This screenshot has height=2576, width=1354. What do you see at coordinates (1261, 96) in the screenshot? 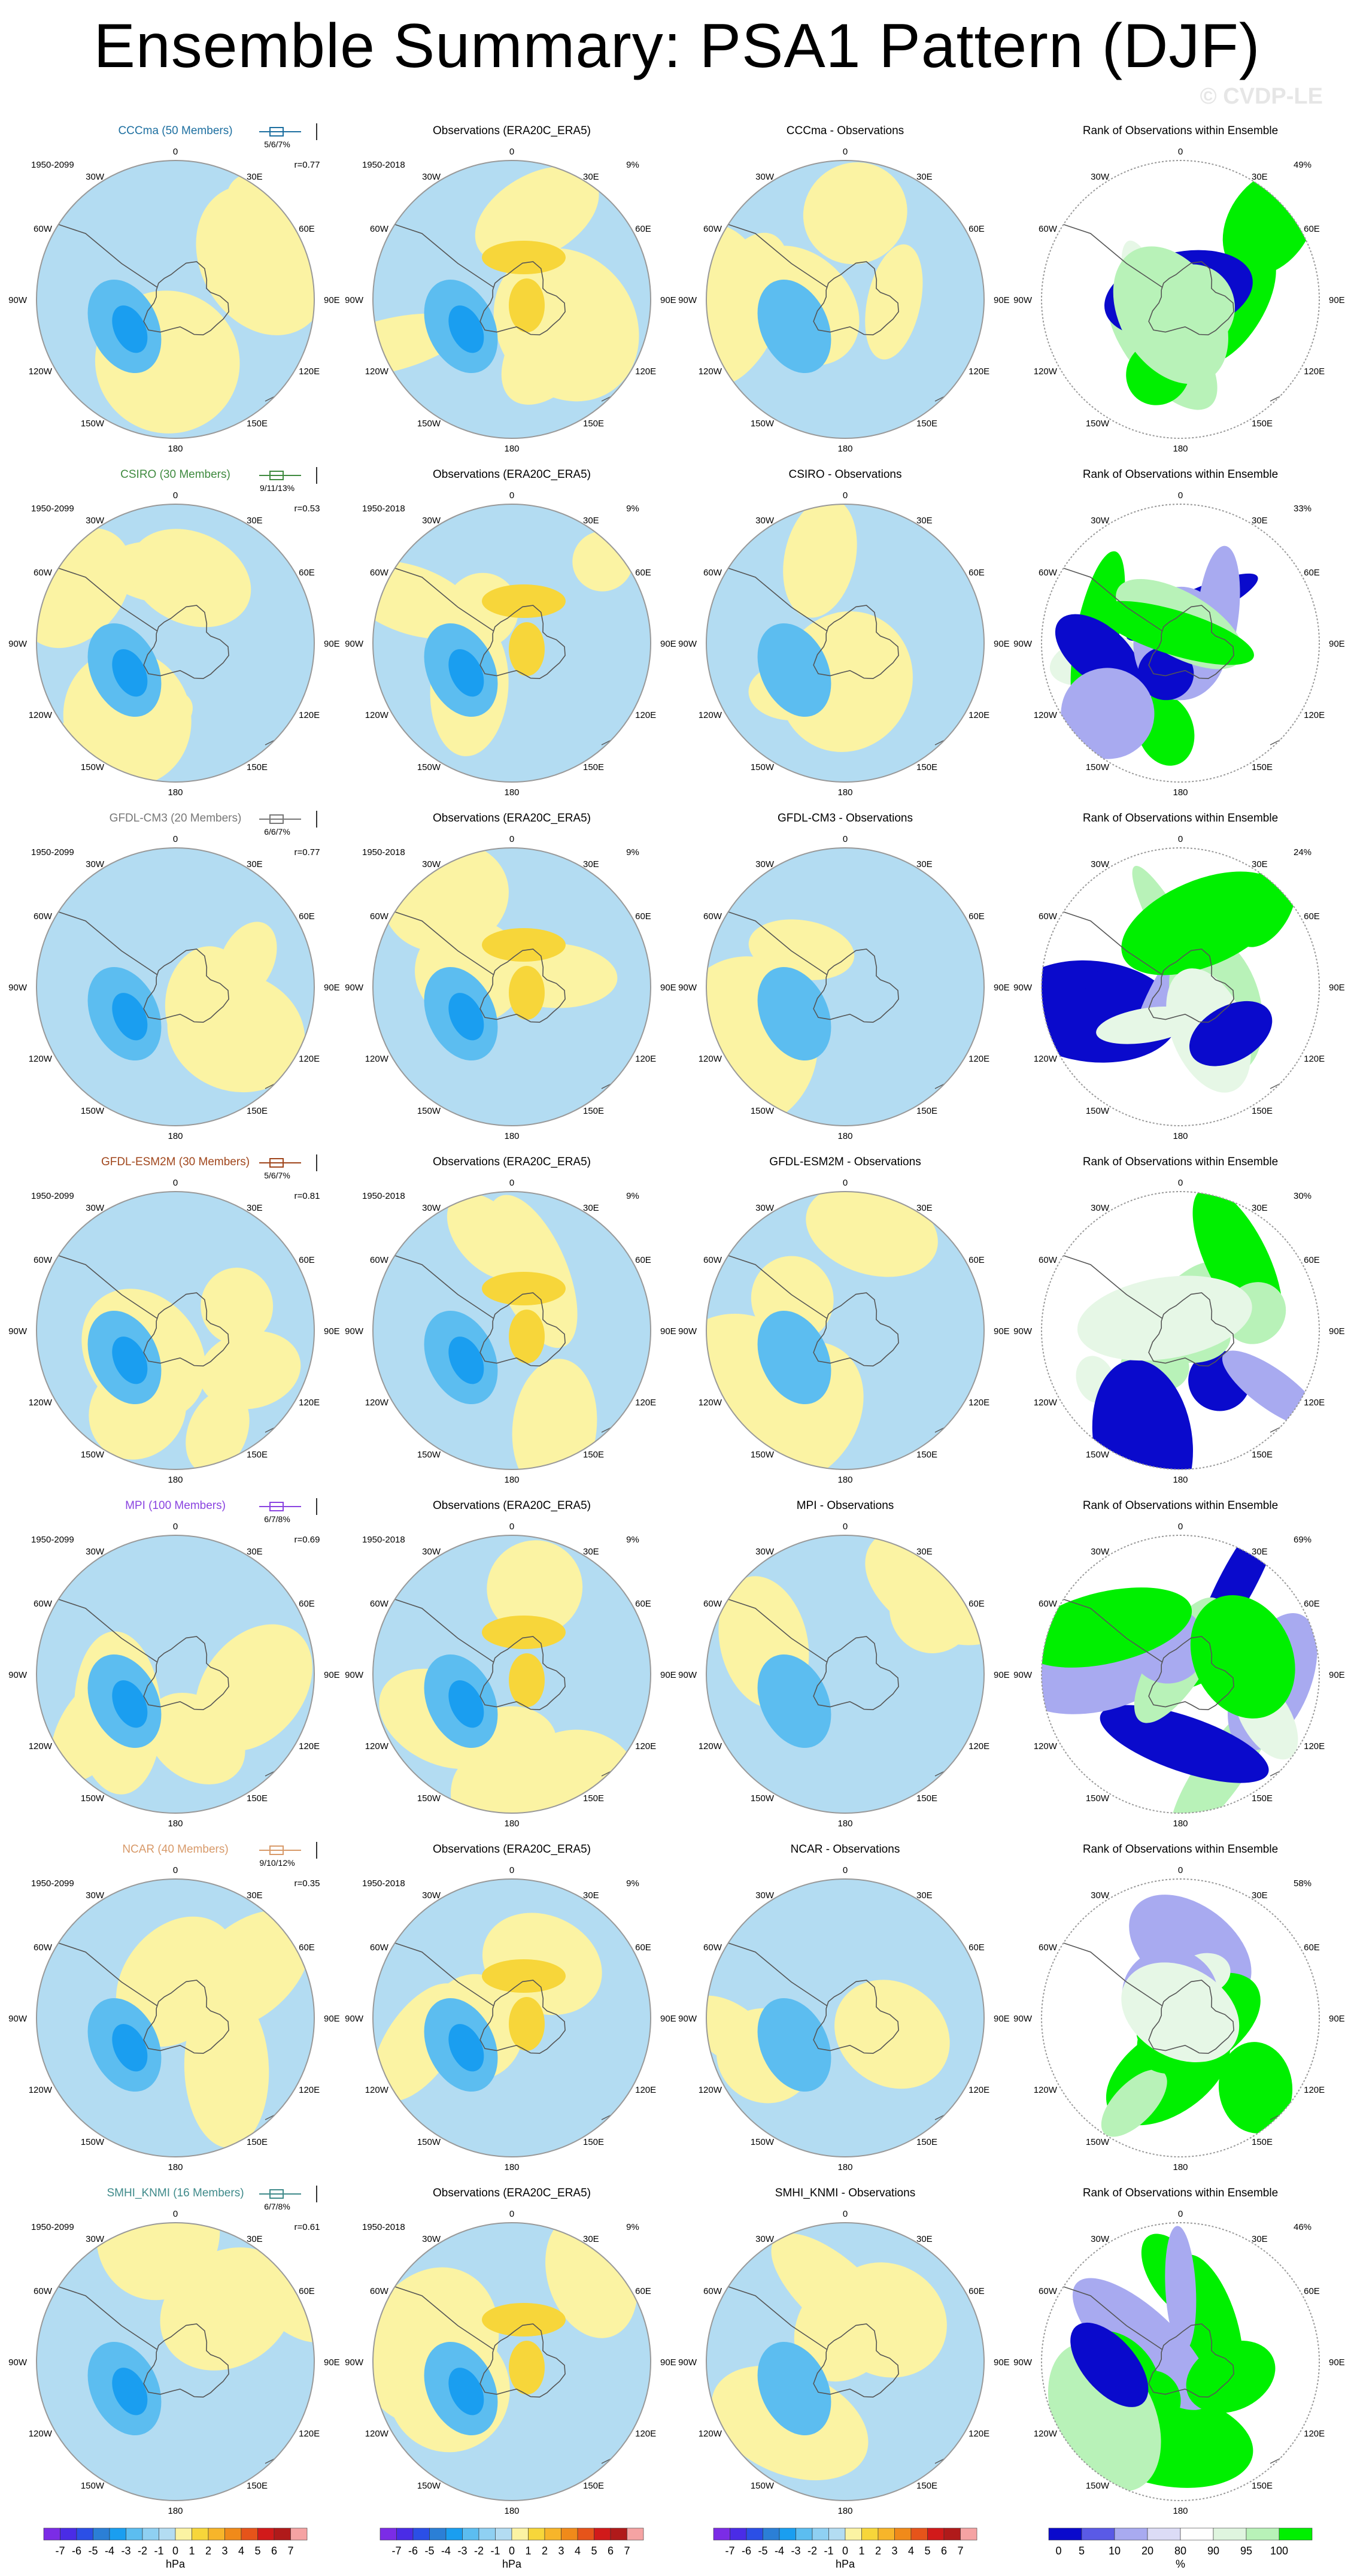
I see `watermark-logo: © CVDP-LE` at bounding box center [1261, 96].